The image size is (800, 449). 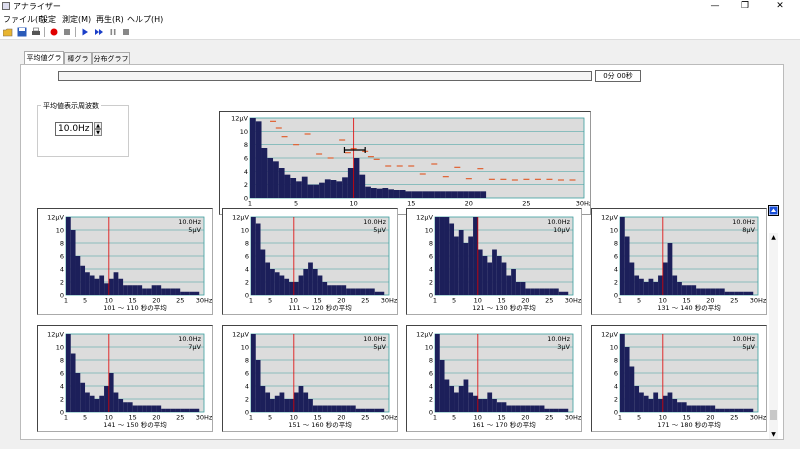 I want to click on playback-progress-bar, so click(x=325, y=76).